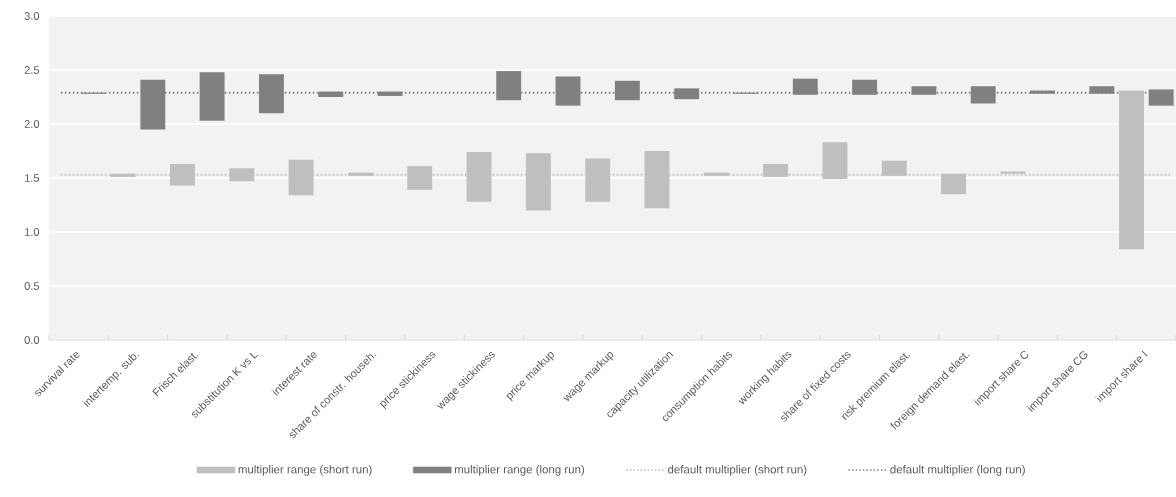 This screenshot has width=1176, height=497. Describe the element at coordinates (32, 124) in the screenshot. I see `y-tick-label: 2.0` at that location.